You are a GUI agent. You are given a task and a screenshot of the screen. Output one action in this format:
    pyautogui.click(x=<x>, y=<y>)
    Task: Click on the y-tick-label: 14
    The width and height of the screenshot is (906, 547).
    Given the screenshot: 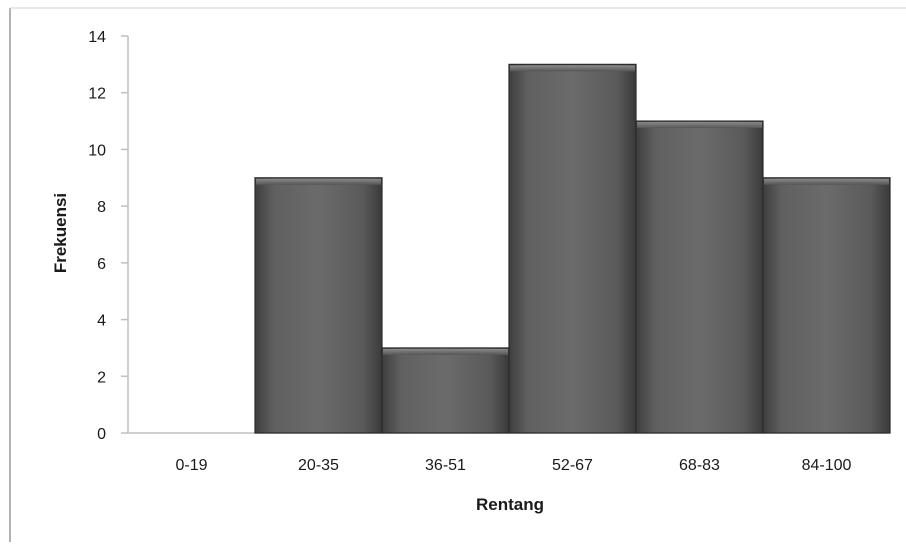 What is the action you would take?
    pyautogui.click(x=97, y=37)
    